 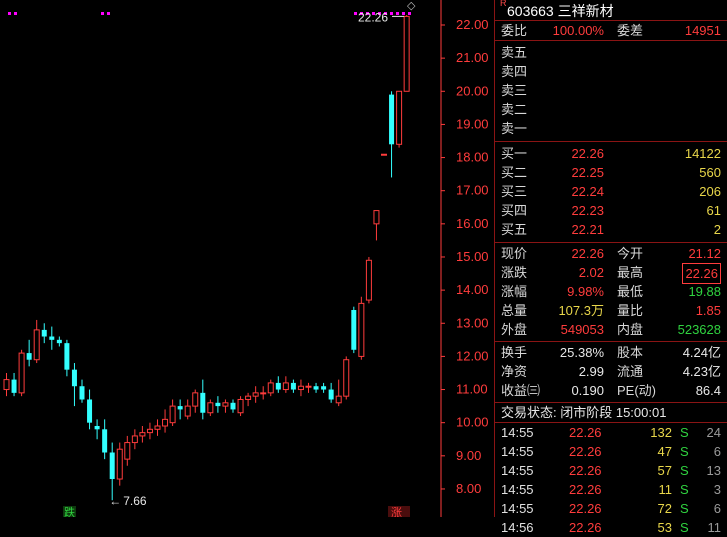 What do you see at coordinates (514, 71) in the screenshot?
I see `sell-level-label: 卖四` at bounding box center [514, 71].